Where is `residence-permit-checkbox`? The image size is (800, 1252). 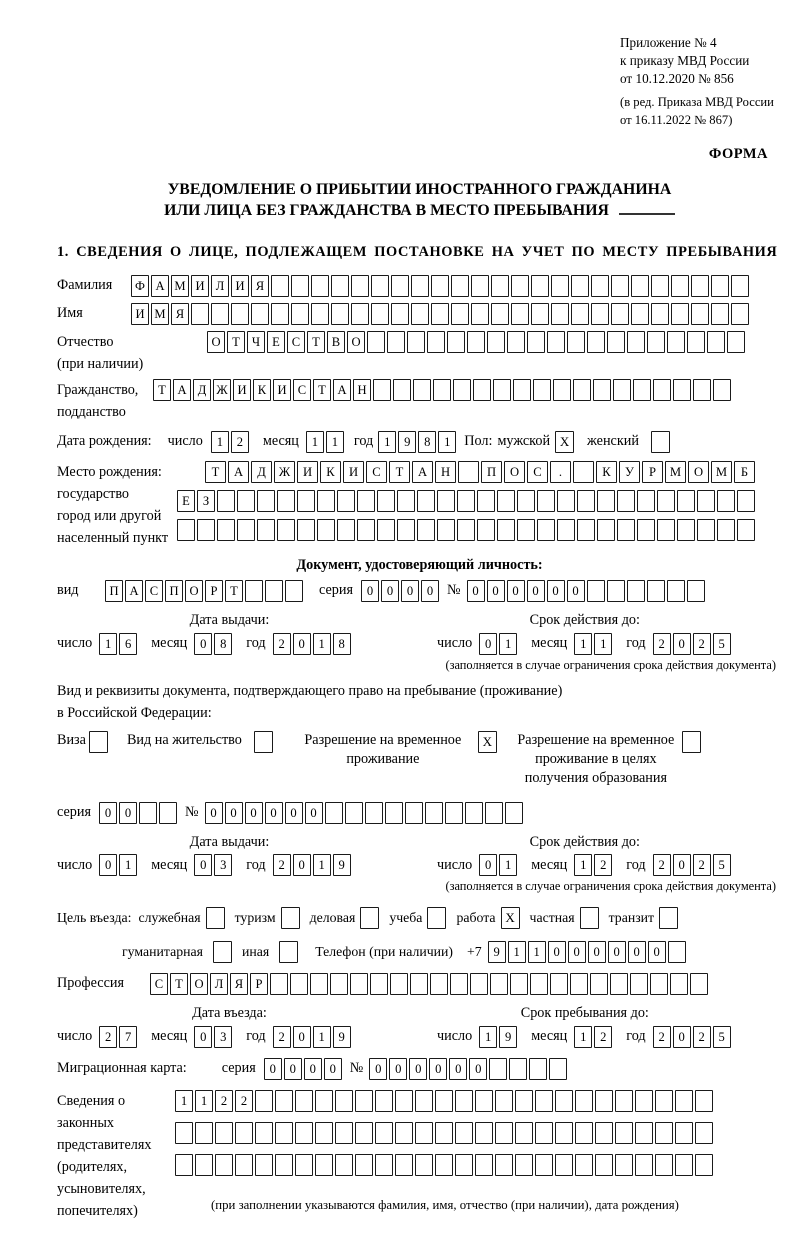 residence-permit-checkbox is located at coordinates (263, 741).